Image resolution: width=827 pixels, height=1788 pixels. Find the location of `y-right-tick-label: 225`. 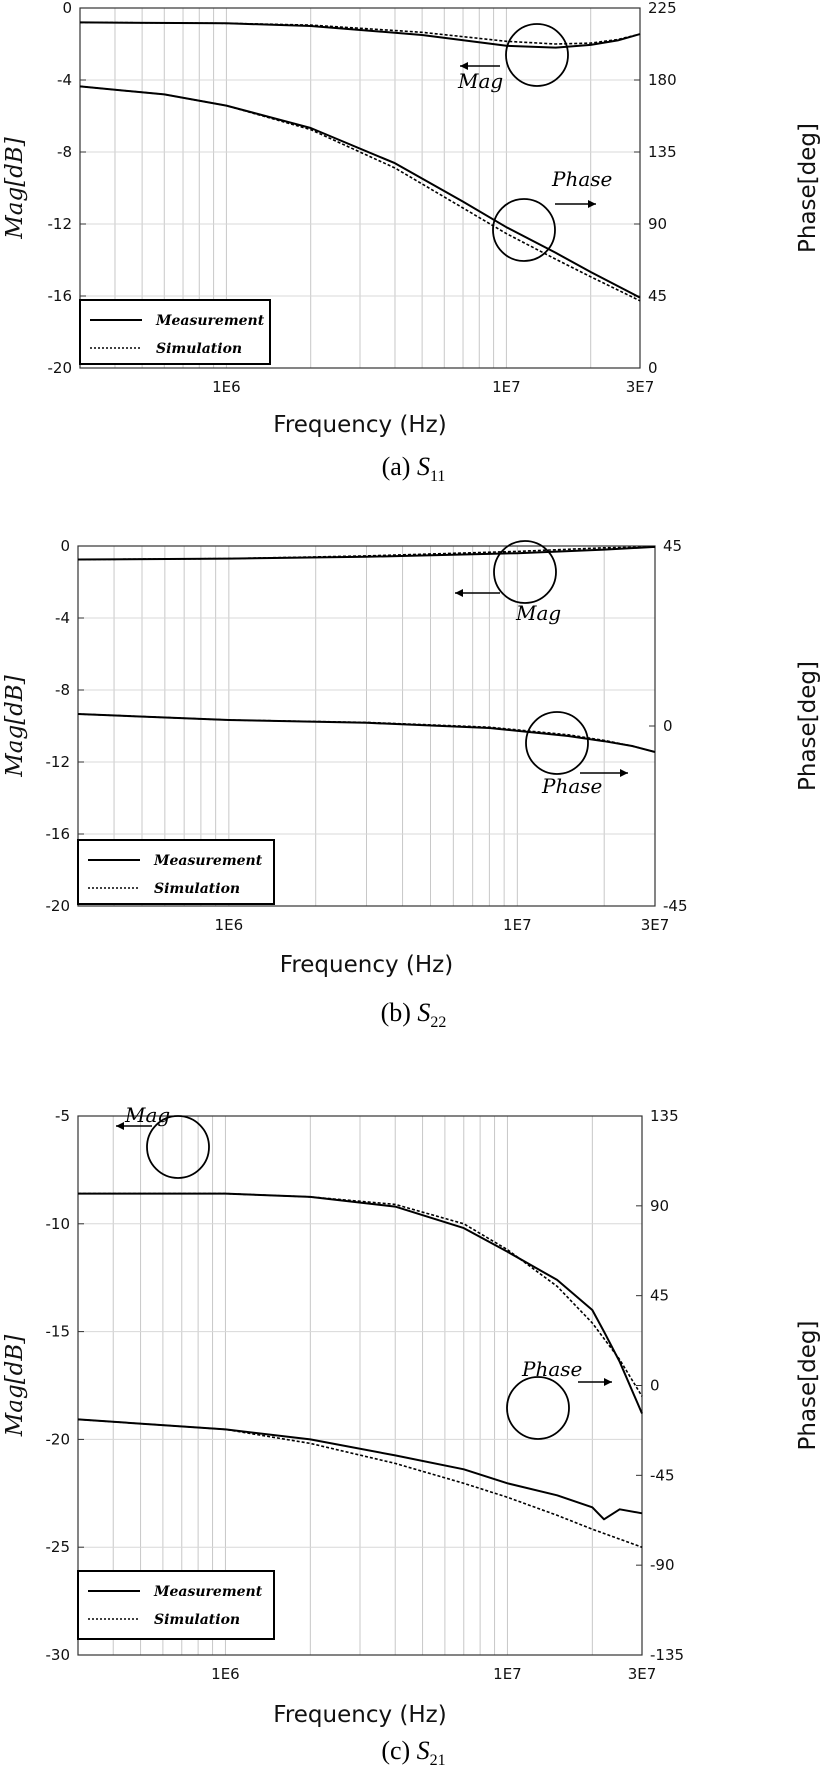

y-right-tick-label: 225 is located at coordinates (662, 8).